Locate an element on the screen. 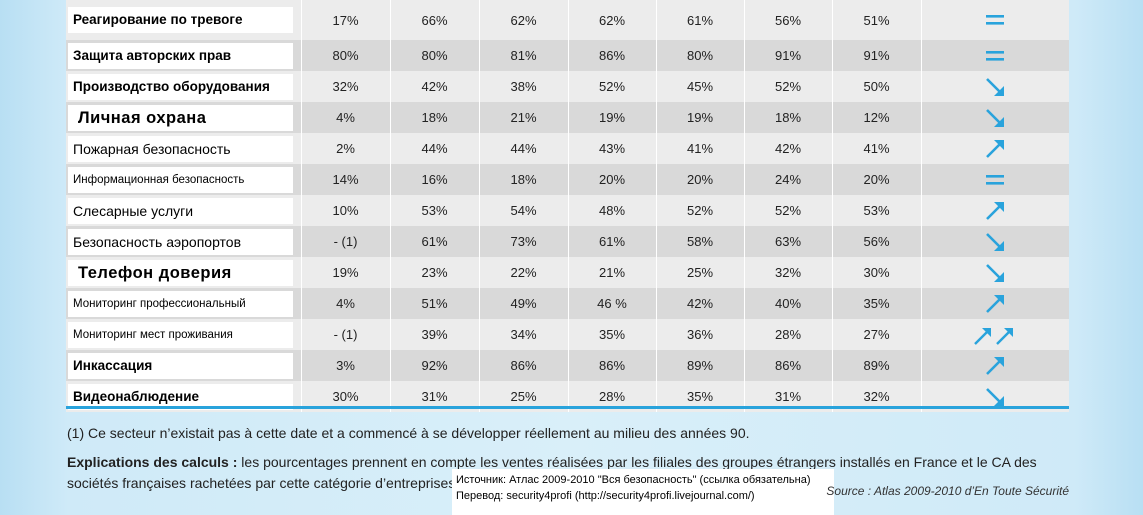 The height and width of the screenshot is (515, 1143). value-cell: 80% is located at coordinates (435, 55).